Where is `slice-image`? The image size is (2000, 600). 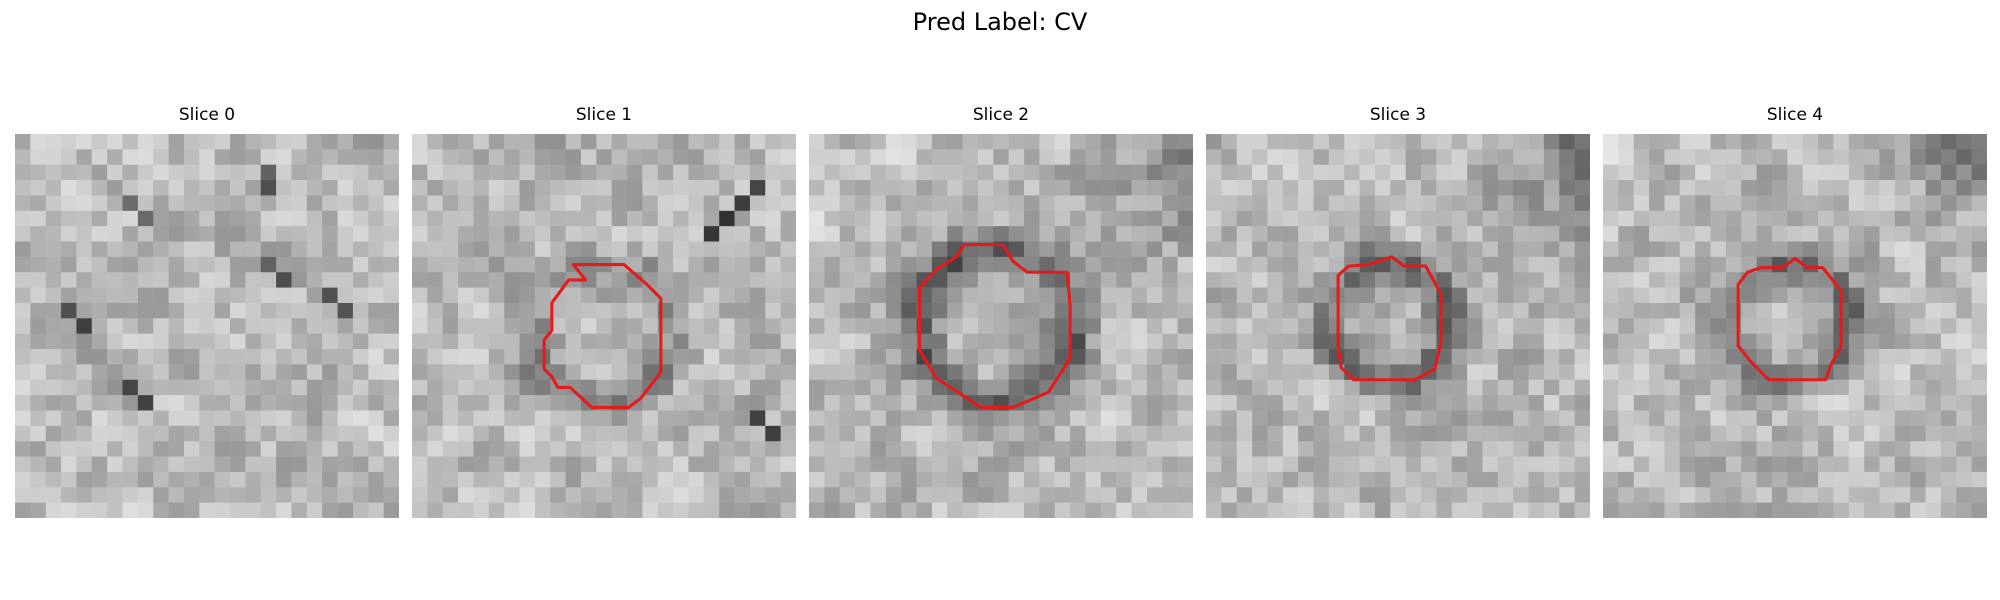 slice-image is located at coordinates (1398, 326).